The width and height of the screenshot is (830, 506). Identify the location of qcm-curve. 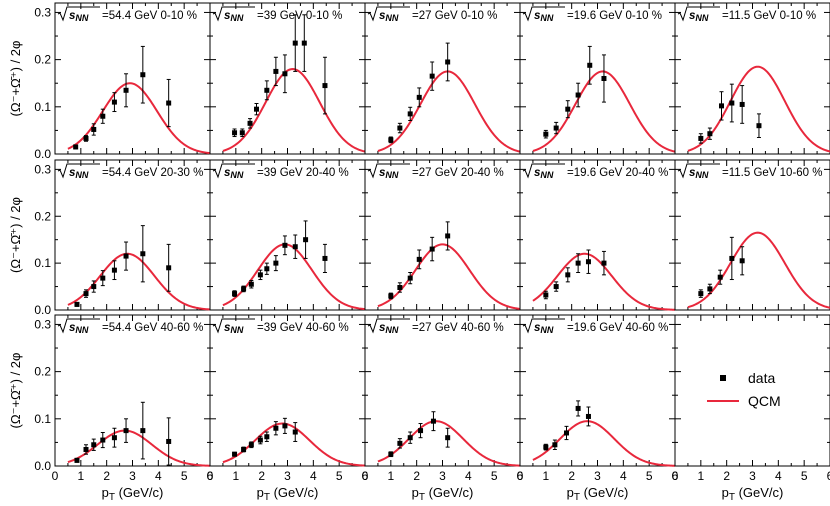
(449, 111).